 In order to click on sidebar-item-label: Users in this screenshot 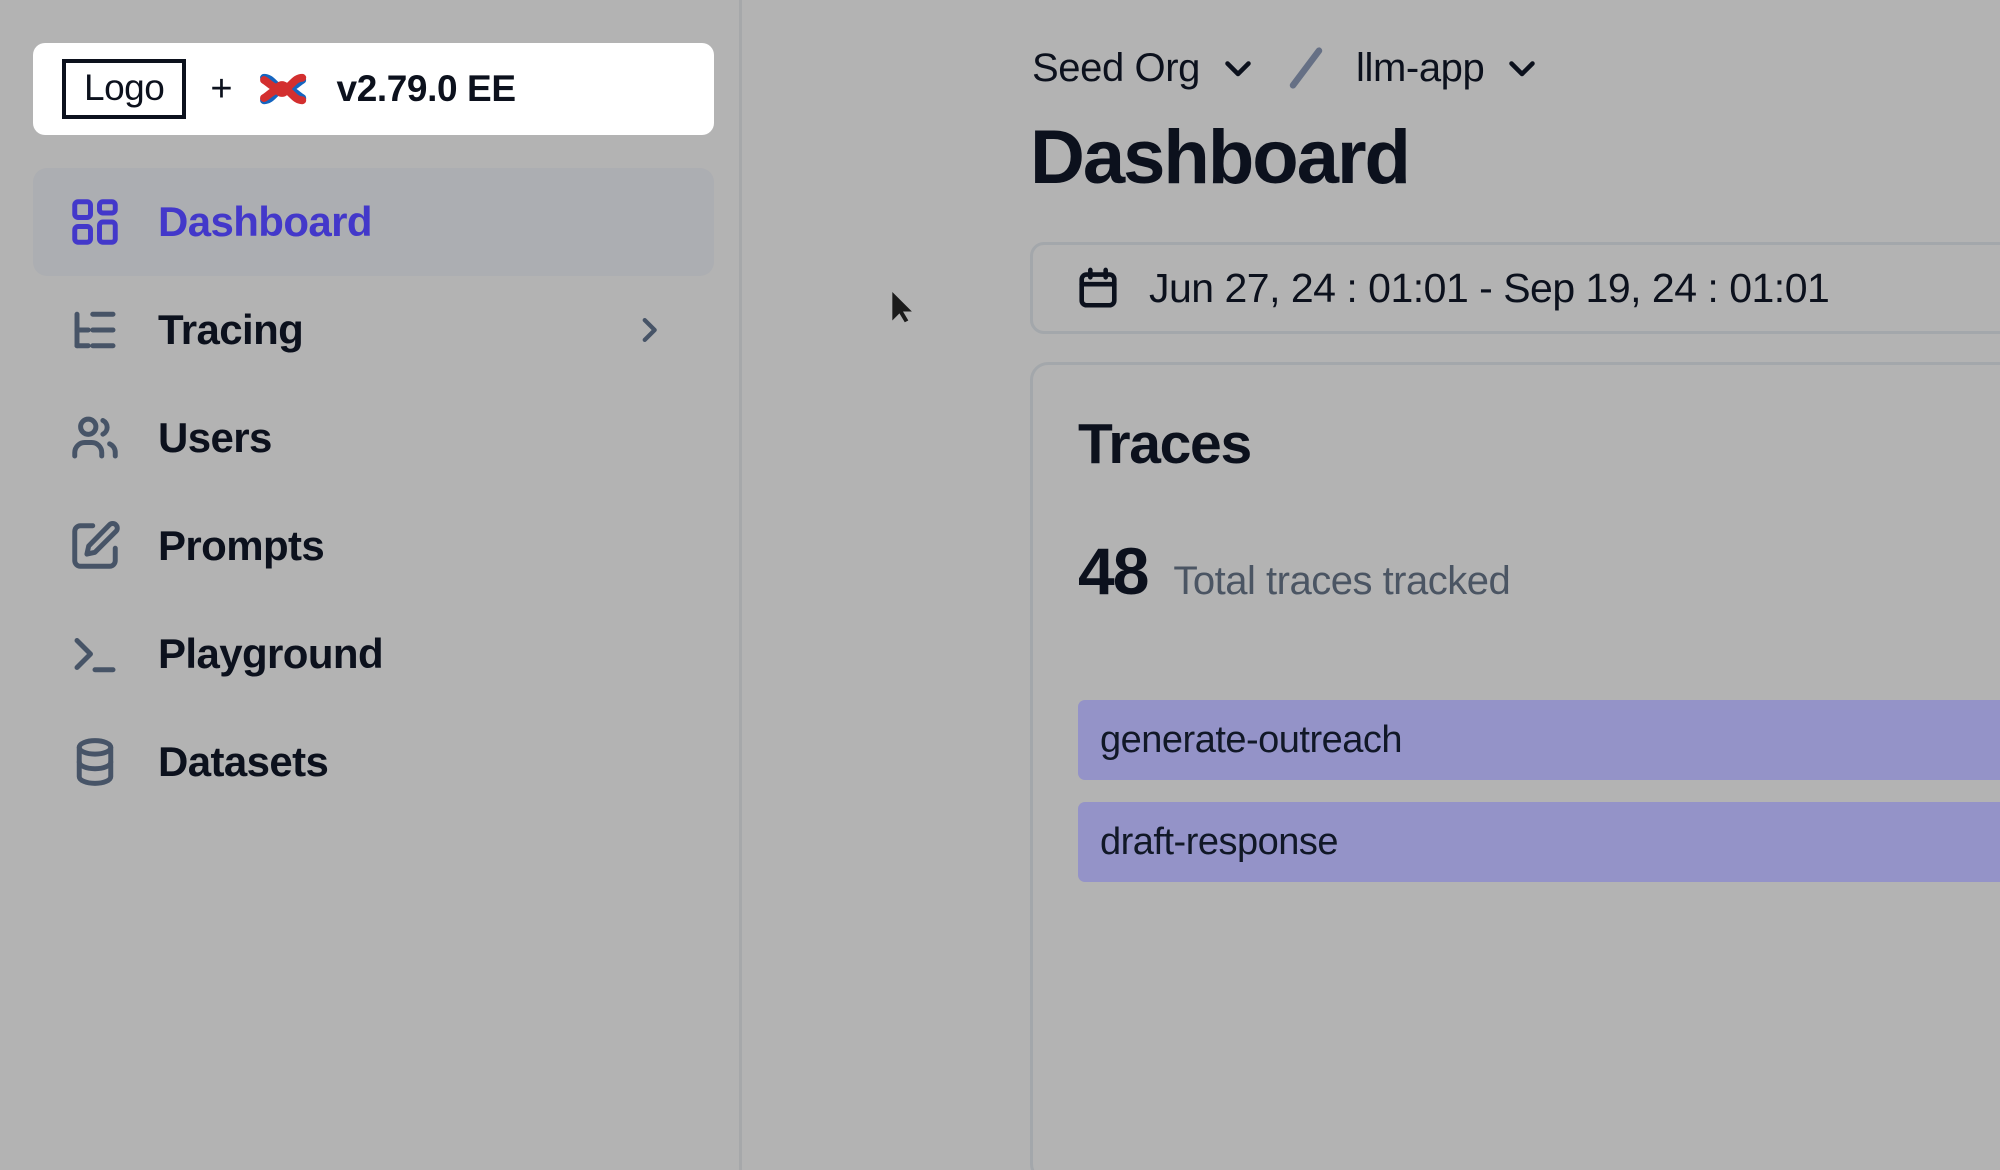, I will do `click(215, 437)`.